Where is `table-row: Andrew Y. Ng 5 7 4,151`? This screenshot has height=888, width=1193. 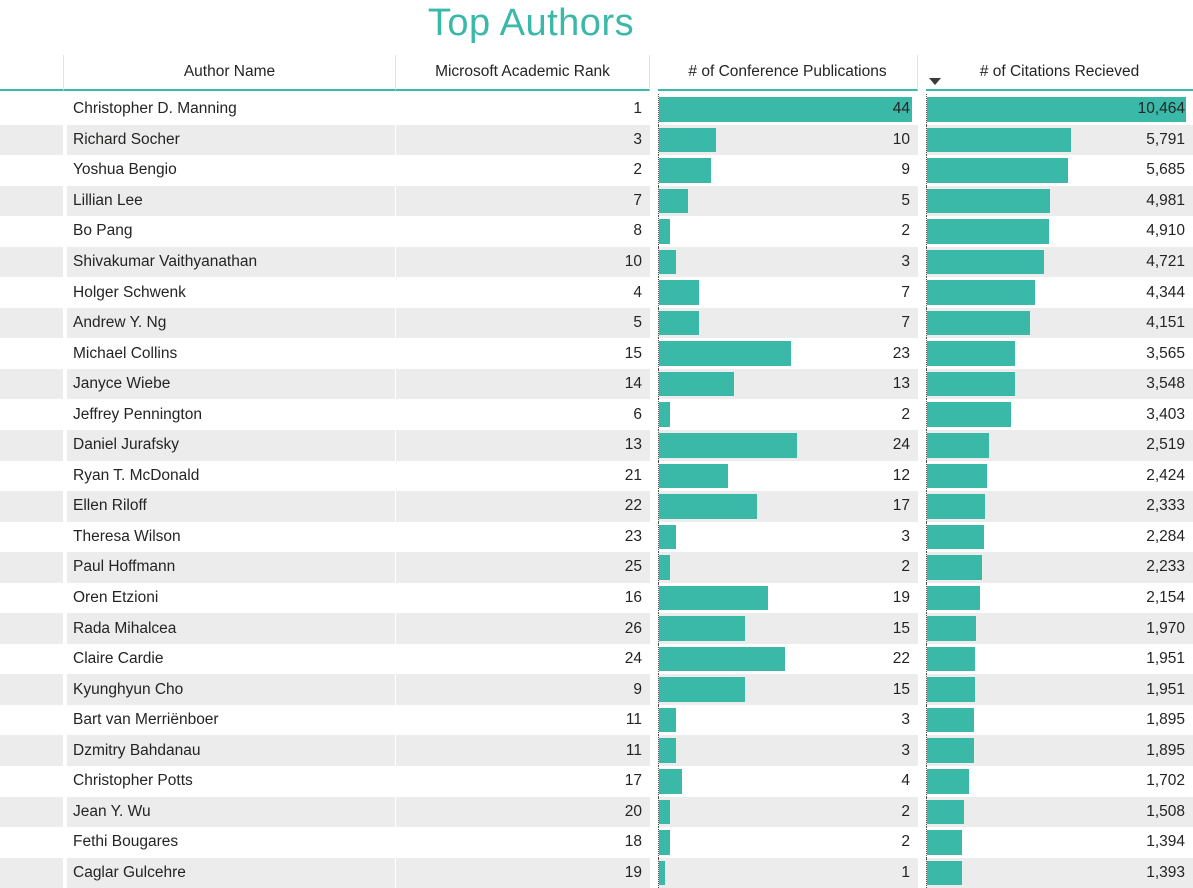 table-row: Andrew Y. Ng 5 7 4,151 is located at coordinates (596, 323).